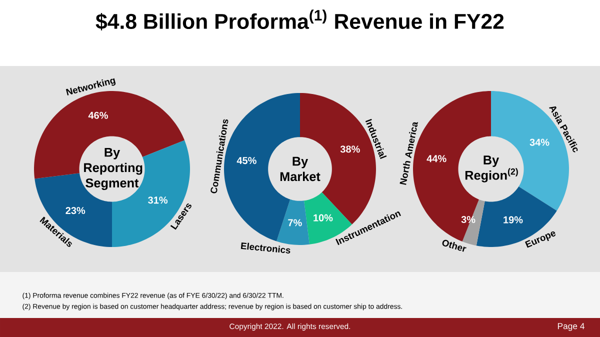 Image resolution: width=600 pixels, height=337 pixels. I want to click on data-label: 38%, so click(350, 149).